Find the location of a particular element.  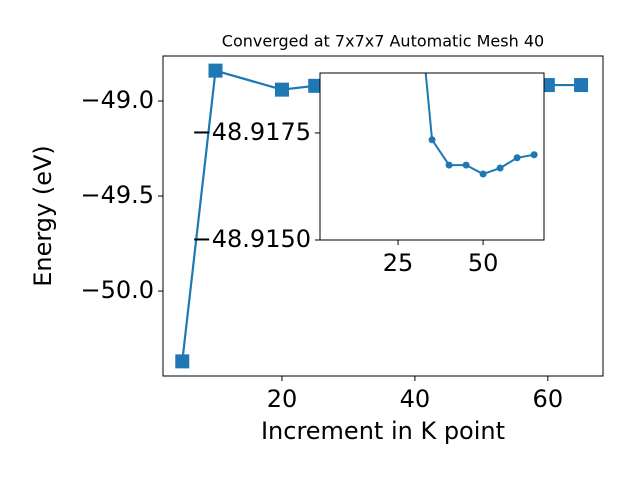

x-tick-label: 50 is located at coordinates (483, 263).